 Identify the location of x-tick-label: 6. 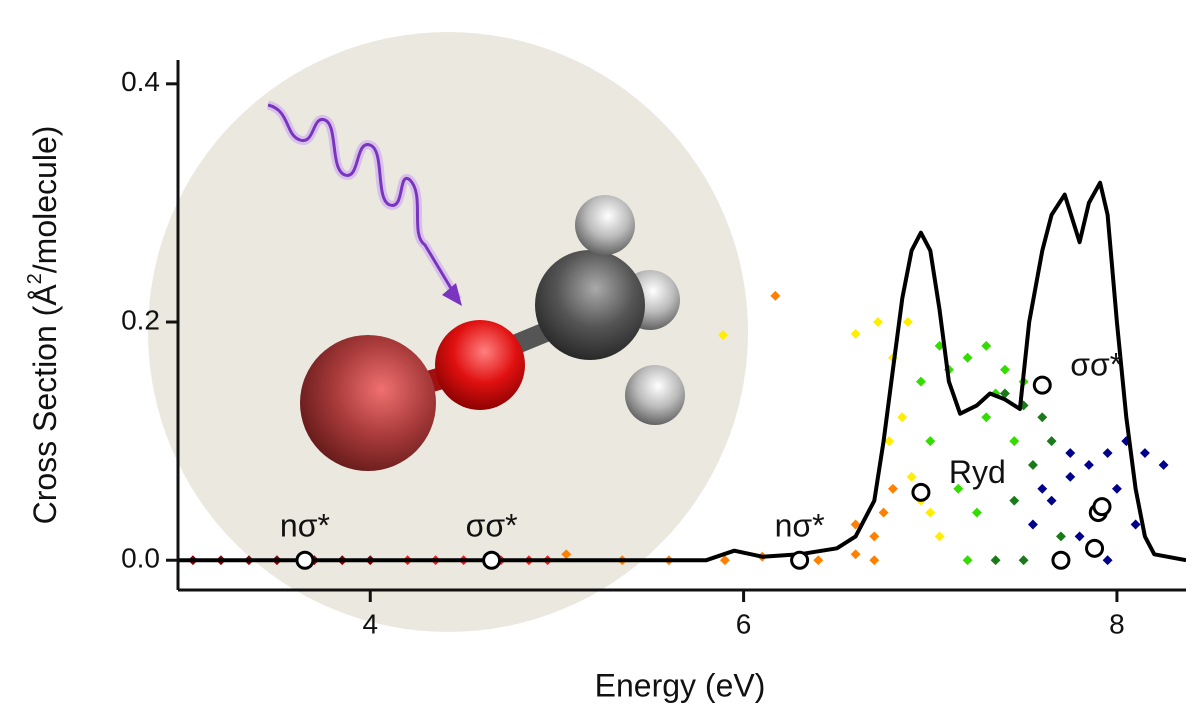
(744, 623).